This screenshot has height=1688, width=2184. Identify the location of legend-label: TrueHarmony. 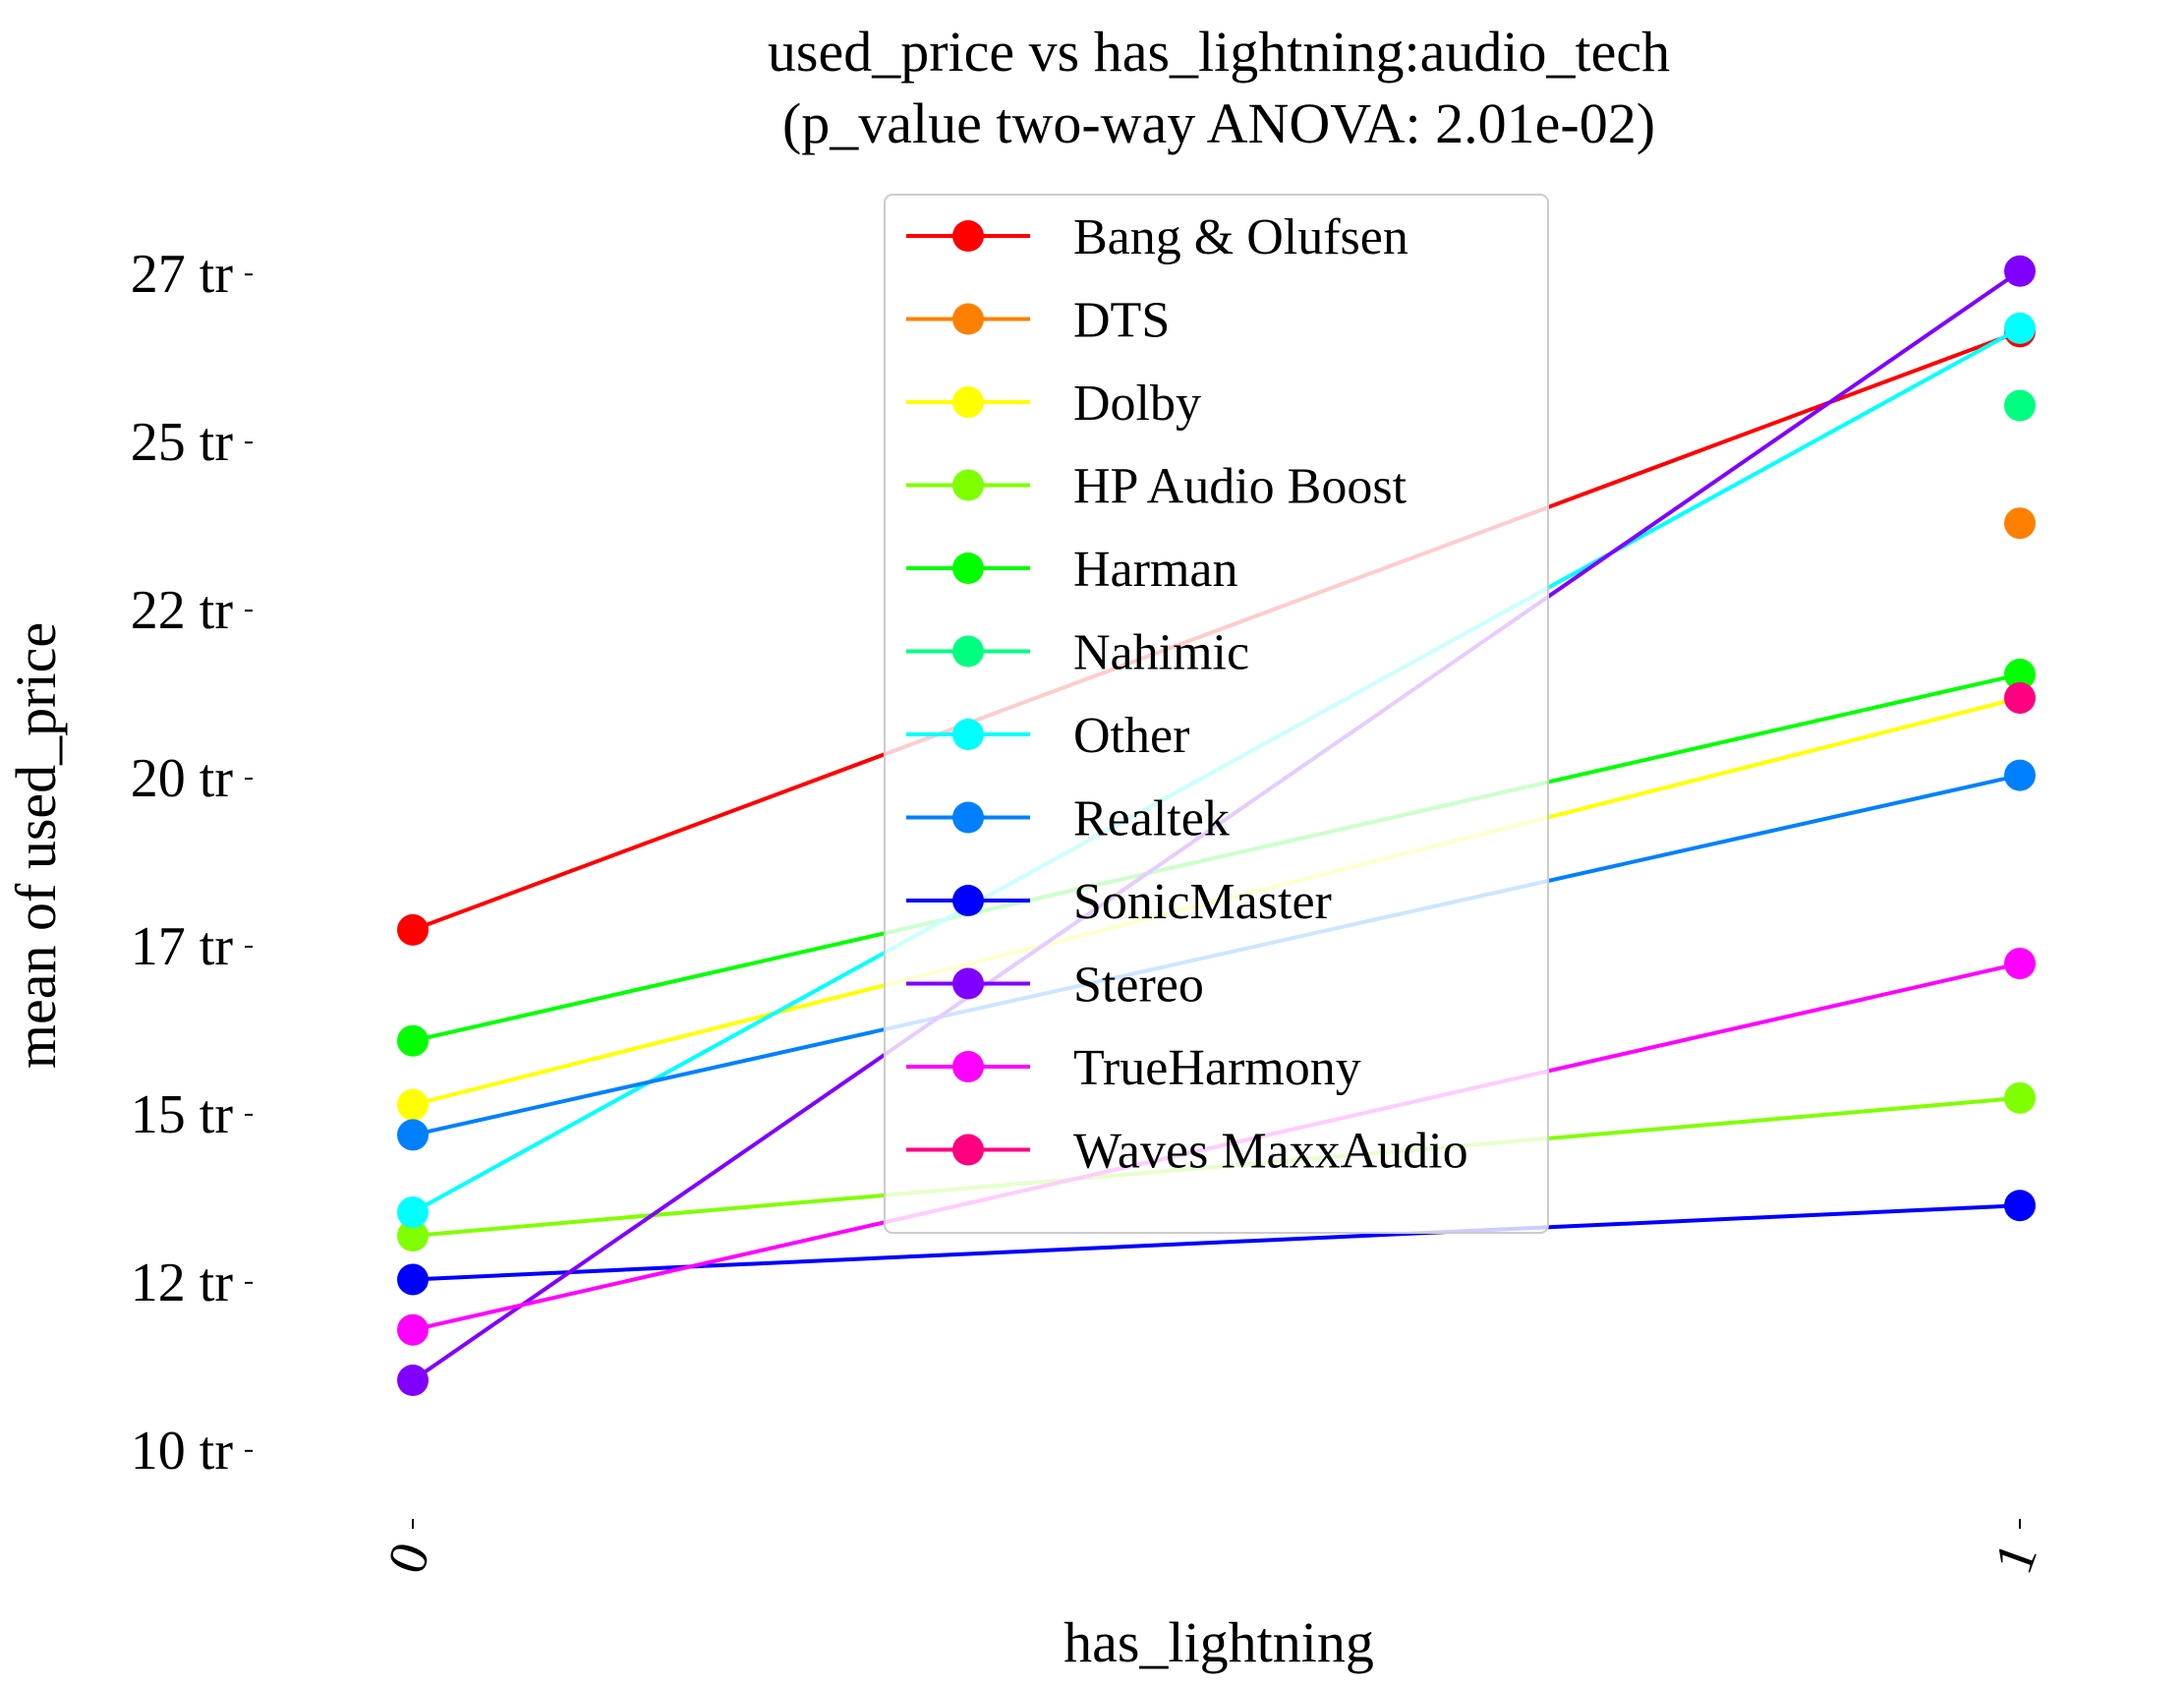
(1217, 1068).